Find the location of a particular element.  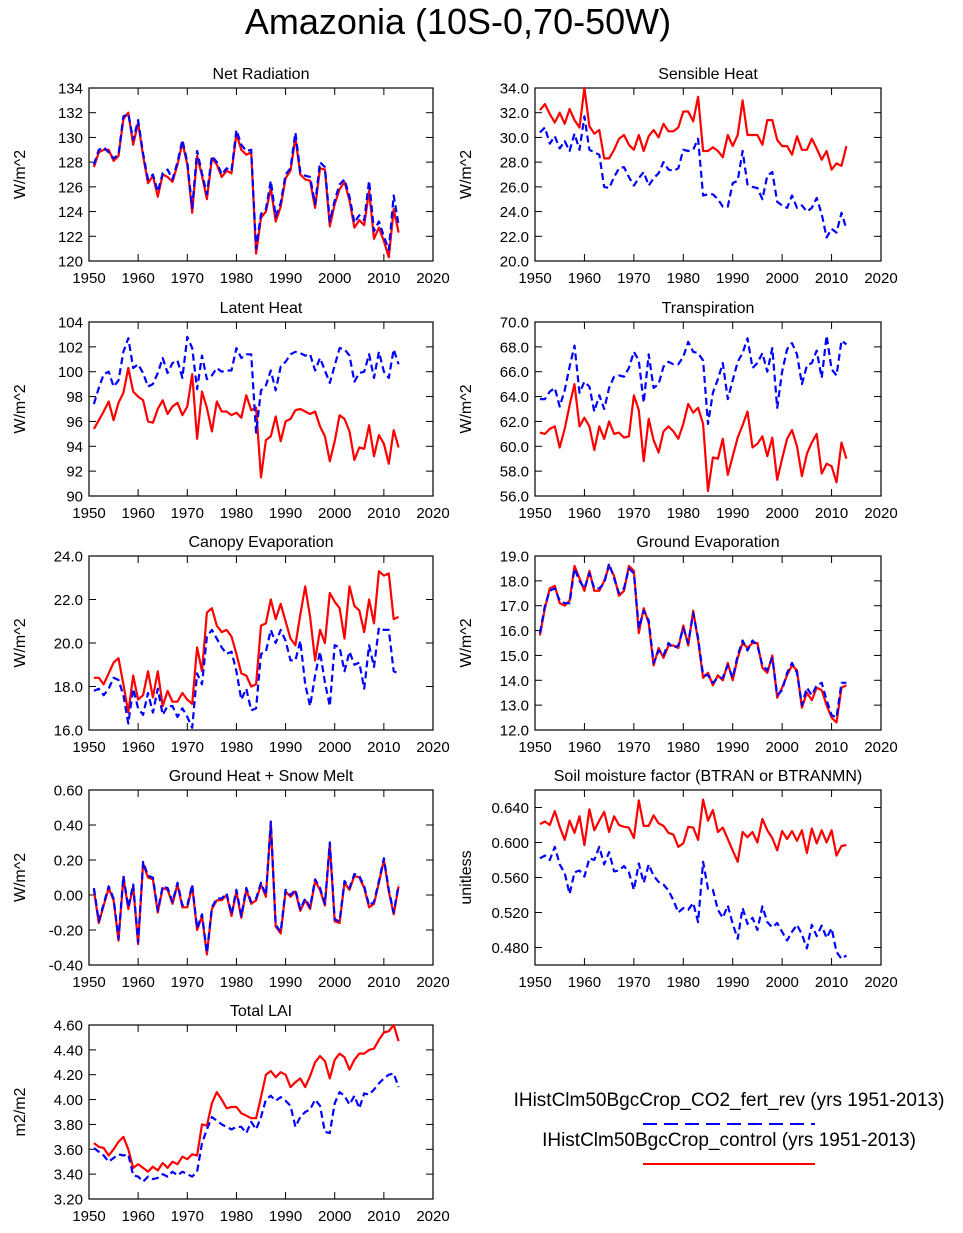

sensible-heat-ytick-label: 22.0 is located at coordinates (514, 237).